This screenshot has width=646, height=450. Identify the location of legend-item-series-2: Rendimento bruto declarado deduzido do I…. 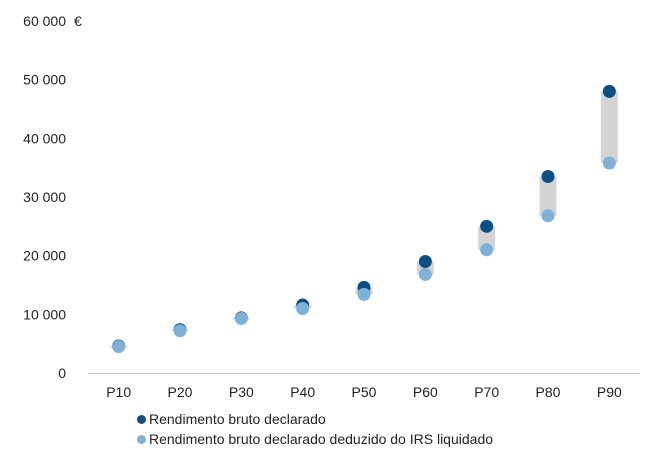
(315, 439).